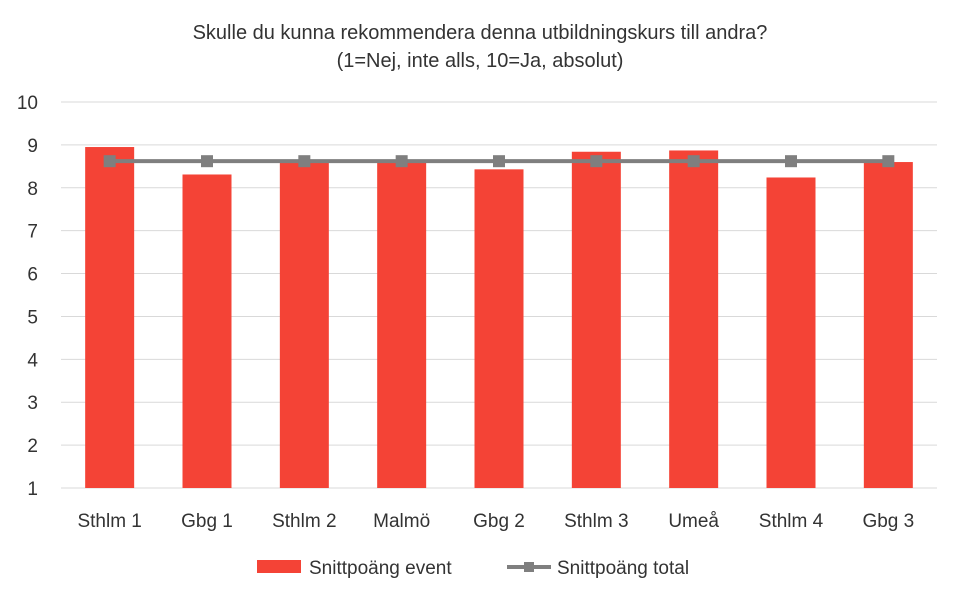  I want to click on legend-label-line: Snittpoäng total, so click(623, 568).